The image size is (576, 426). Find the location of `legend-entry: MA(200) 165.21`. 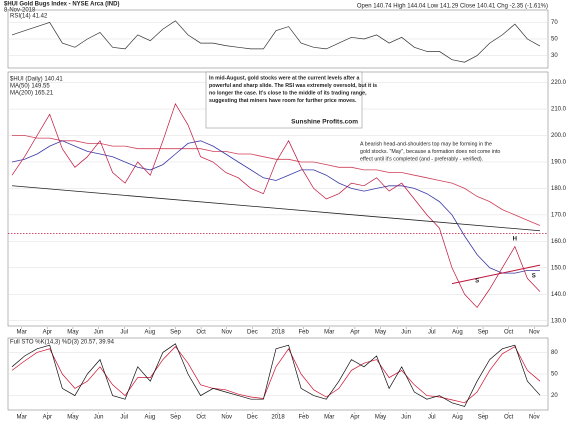

legend-entry: MA(200) 165.21 is located at coordinates (32, 94).